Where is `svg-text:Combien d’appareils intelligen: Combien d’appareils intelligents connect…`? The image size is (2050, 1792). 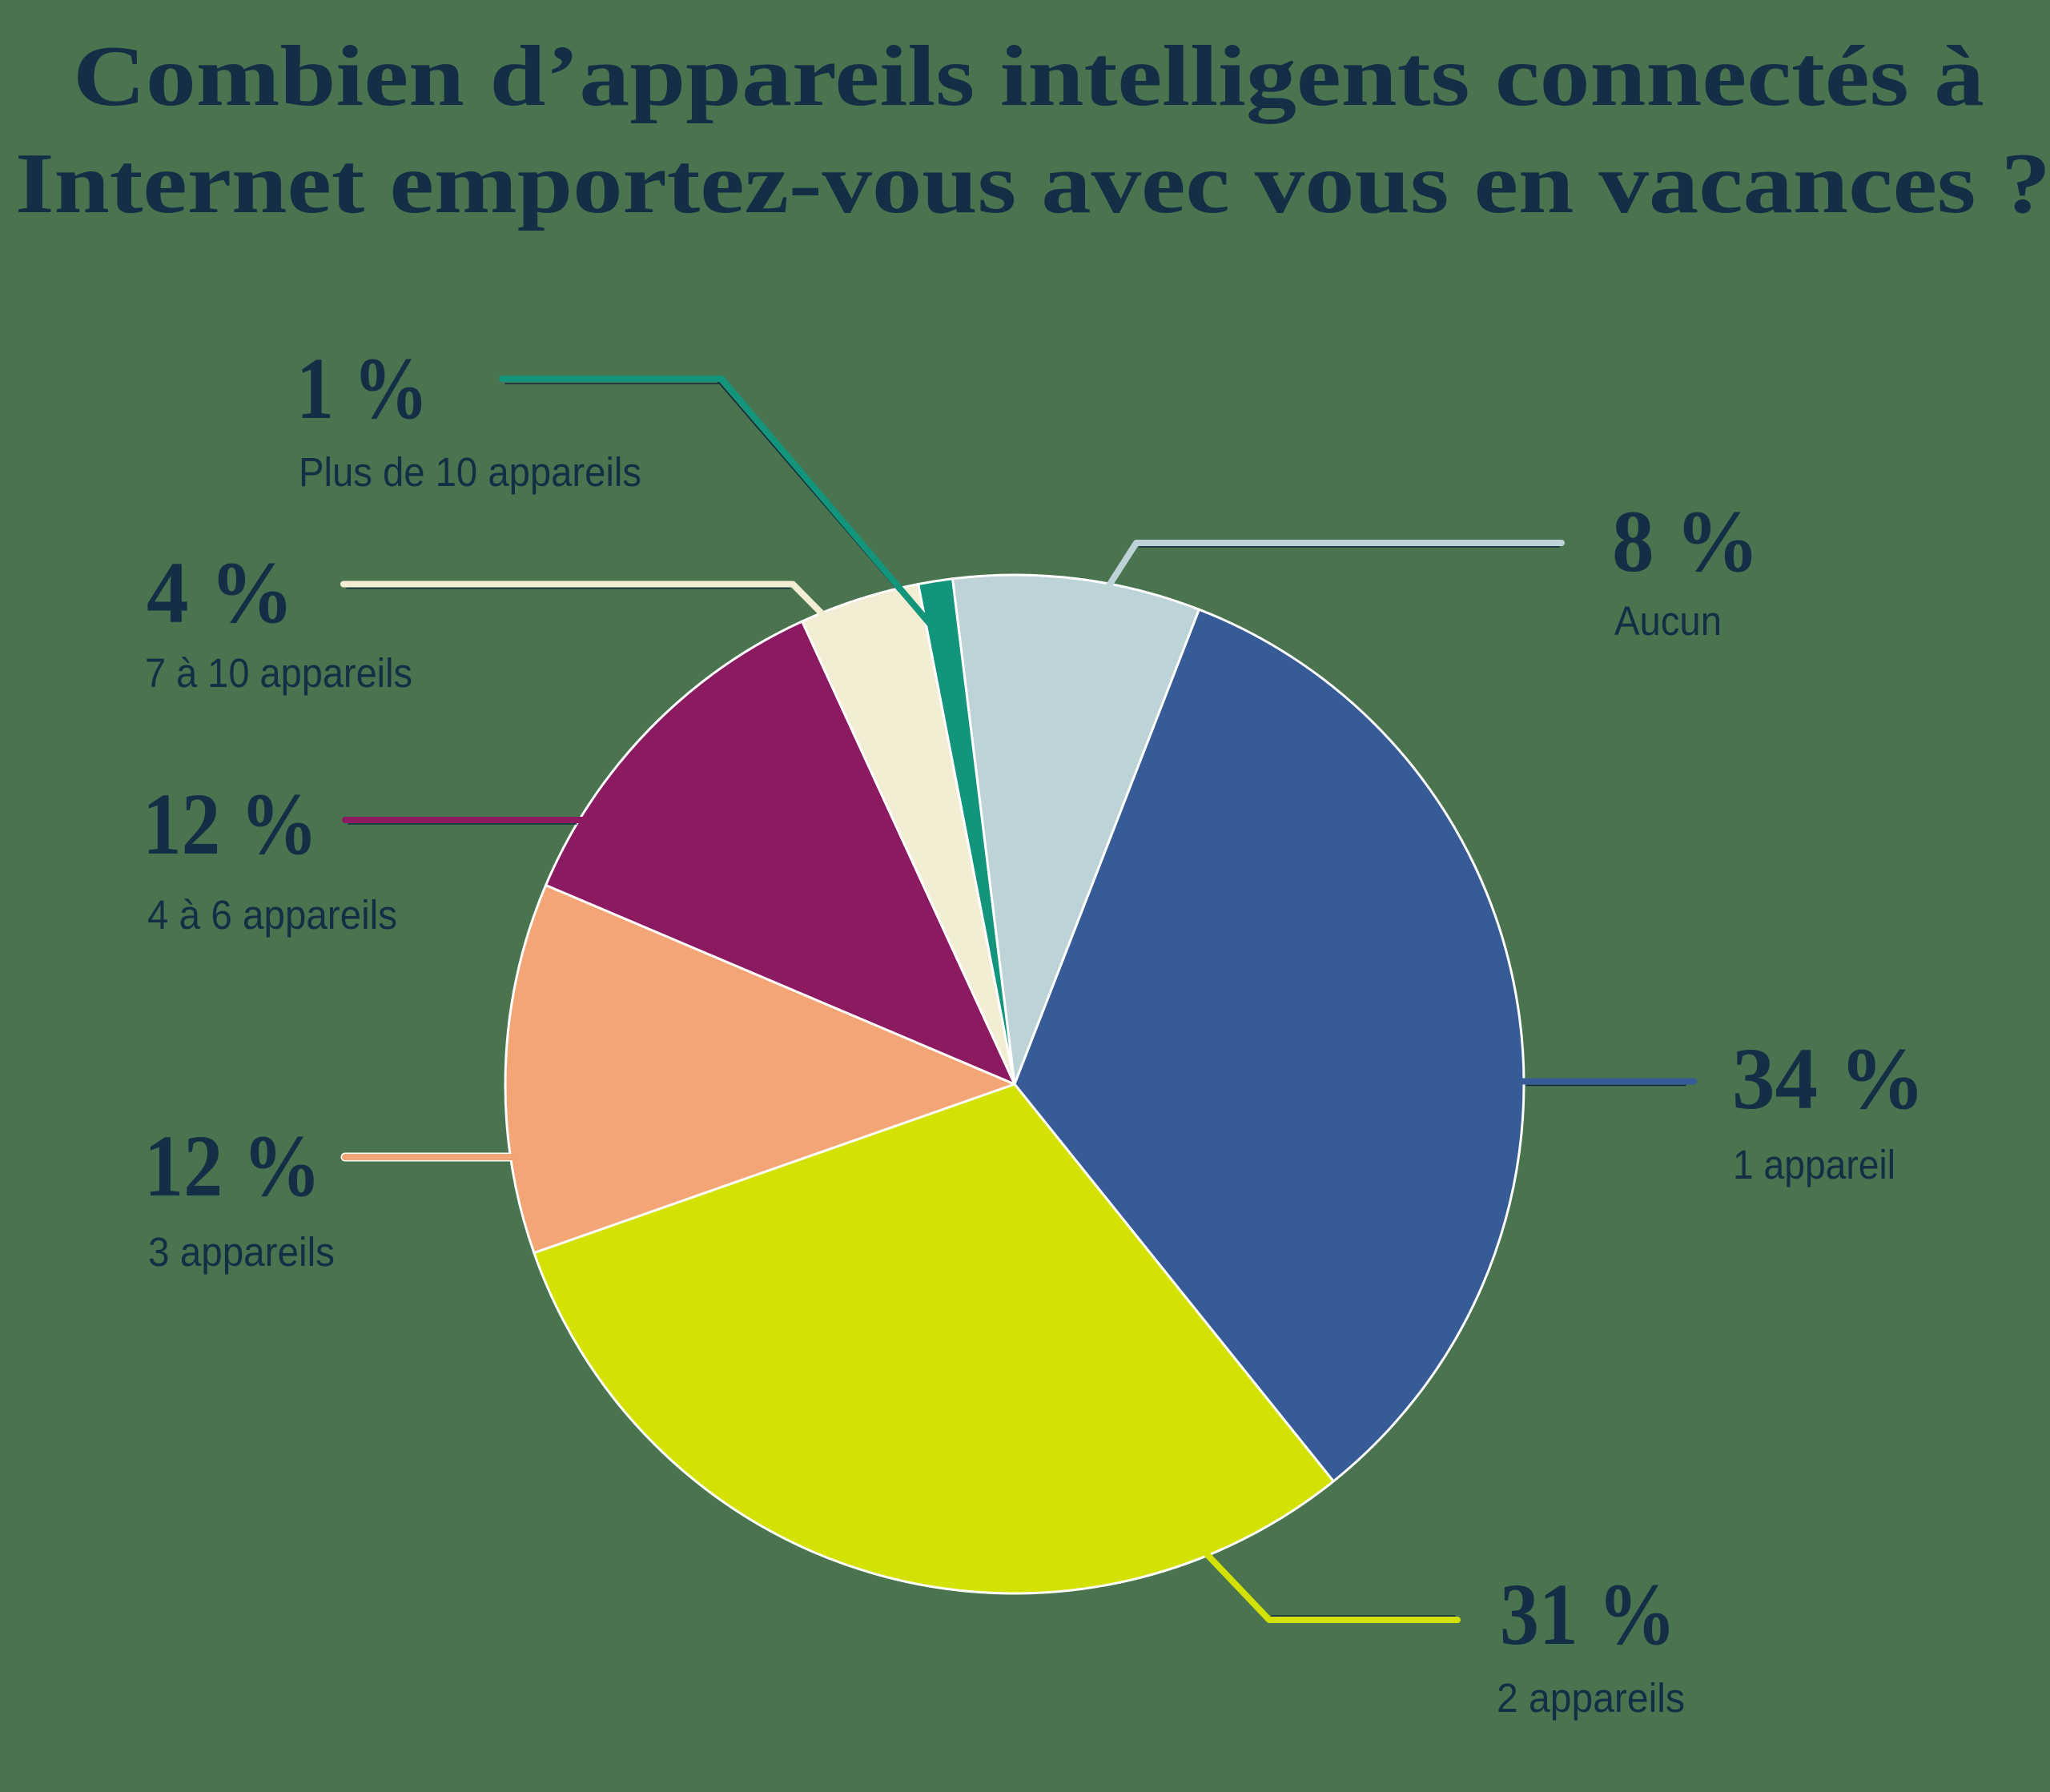
svg-text:Combien d’appareils intelligen: Combien d’appareils intelligents connect… is located at coordinates (1028, 77).